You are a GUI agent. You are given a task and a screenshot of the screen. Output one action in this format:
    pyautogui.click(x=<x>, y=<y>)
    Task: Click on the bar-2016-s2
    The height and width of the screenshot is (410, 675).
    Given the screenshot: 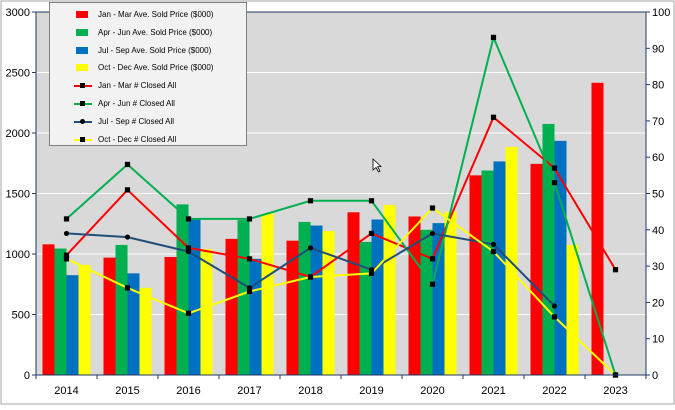 What is the action you would take?
    pyautogui.click(x=182, y=289)
    